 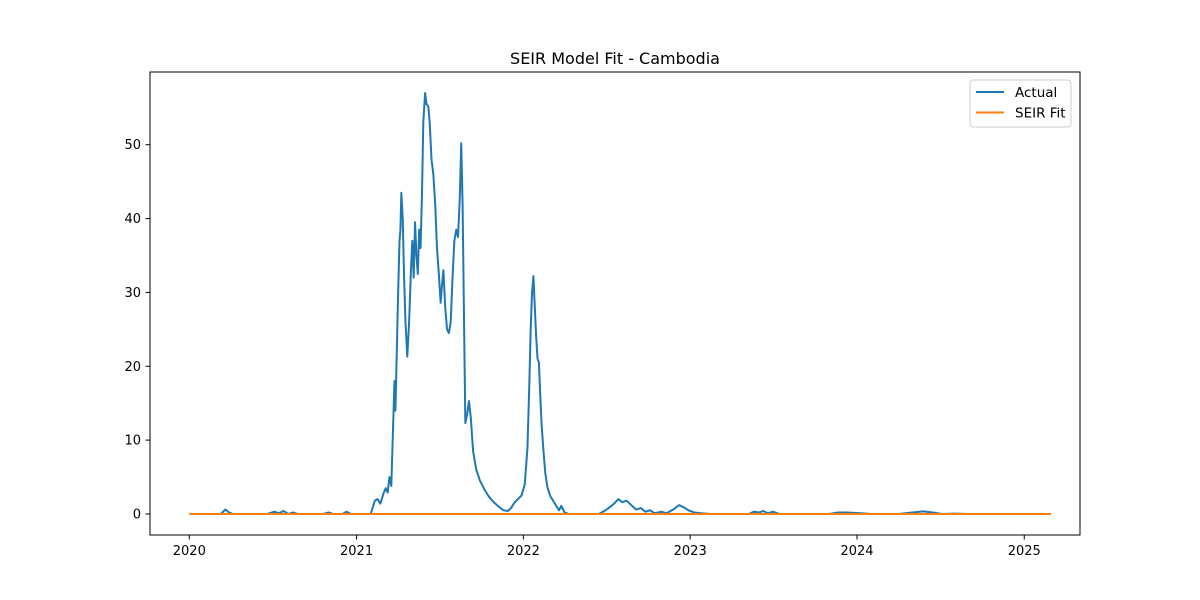 What do you see at coordinates (1024, 551) in the screenshot?
I see `x-tick-label: 2025` at bounding box center [1024, 551].